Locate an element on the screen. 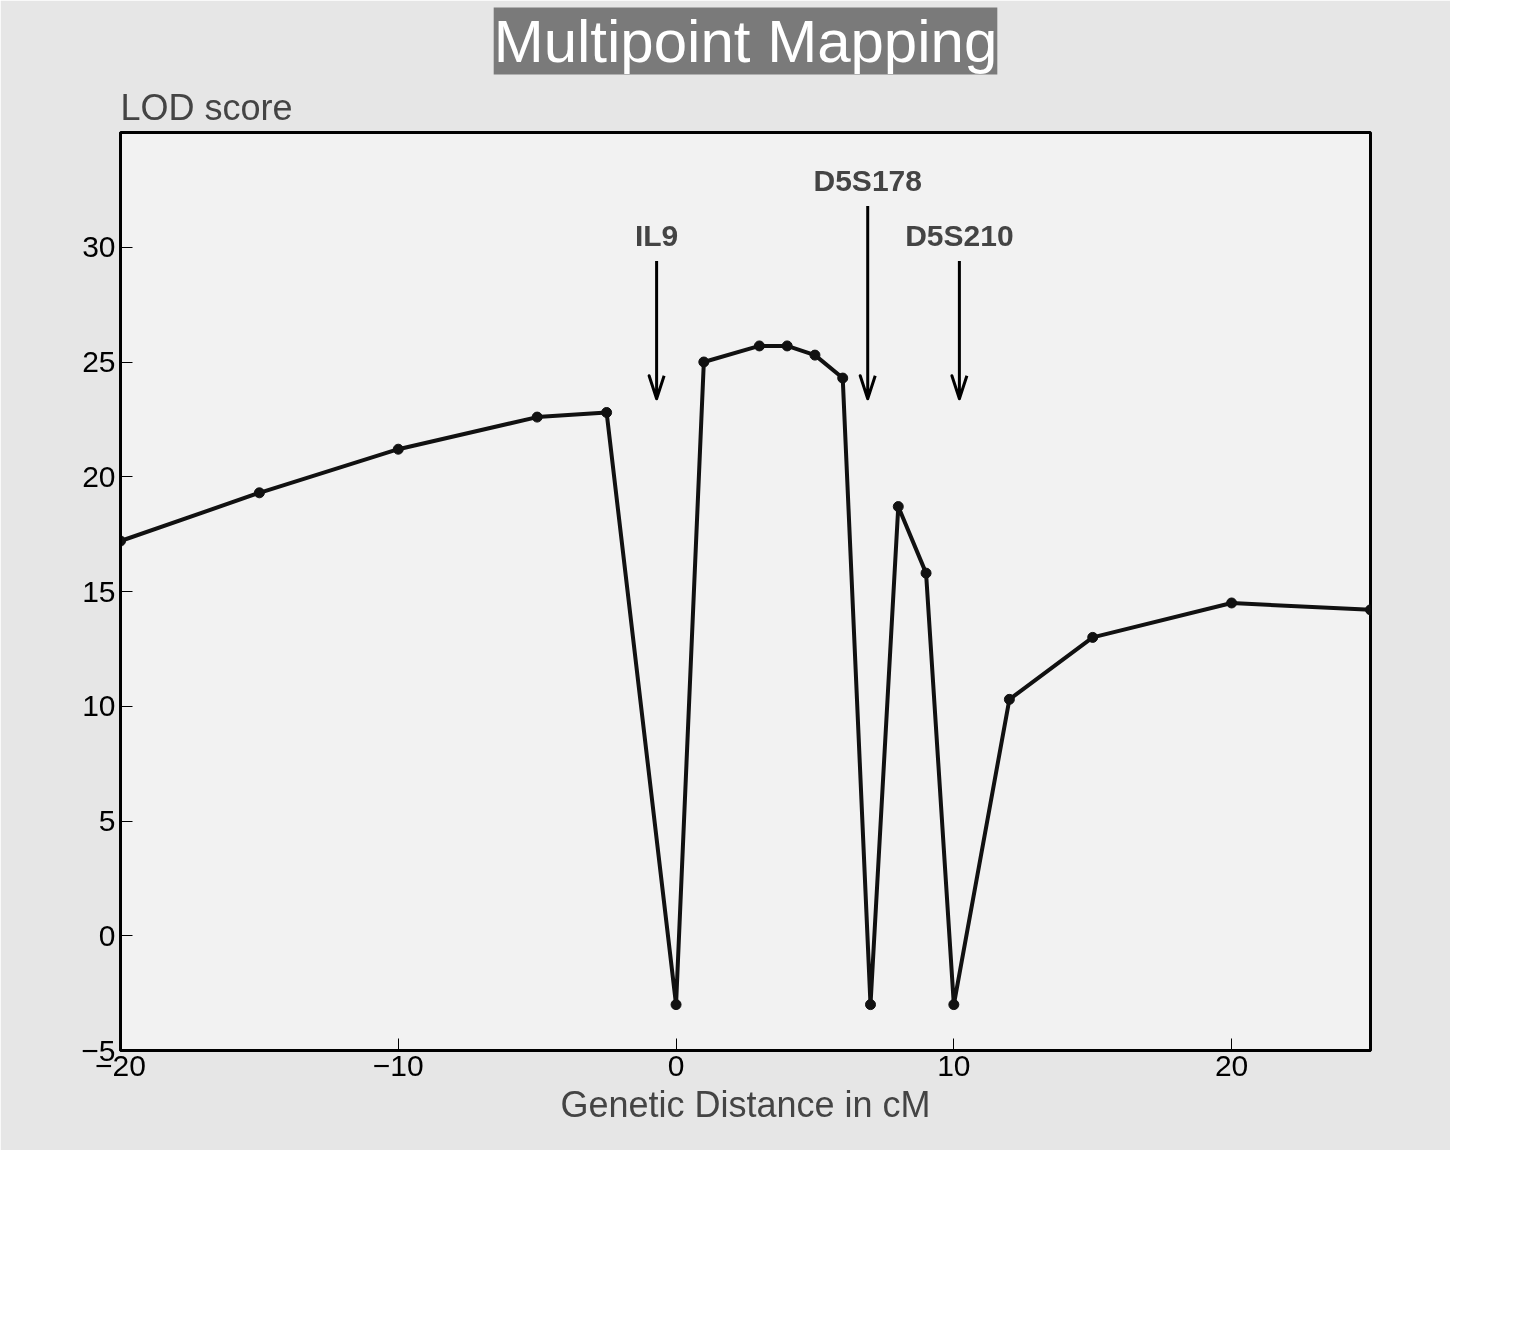  chart-title: Multipoint Mapping is located at coordinates (745, 41).